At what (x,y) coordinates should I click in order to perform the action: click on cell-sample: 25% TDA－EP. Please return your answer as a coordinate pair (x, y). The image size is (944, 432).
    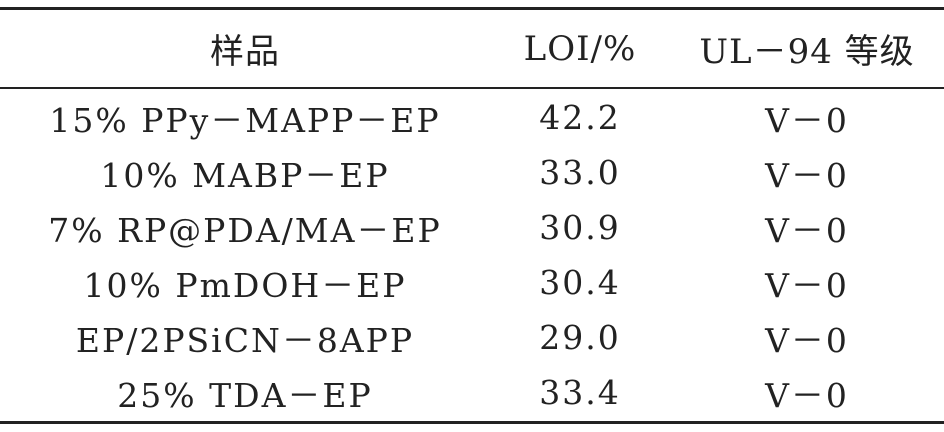
    Looking at the image, I should click on (245, 395).